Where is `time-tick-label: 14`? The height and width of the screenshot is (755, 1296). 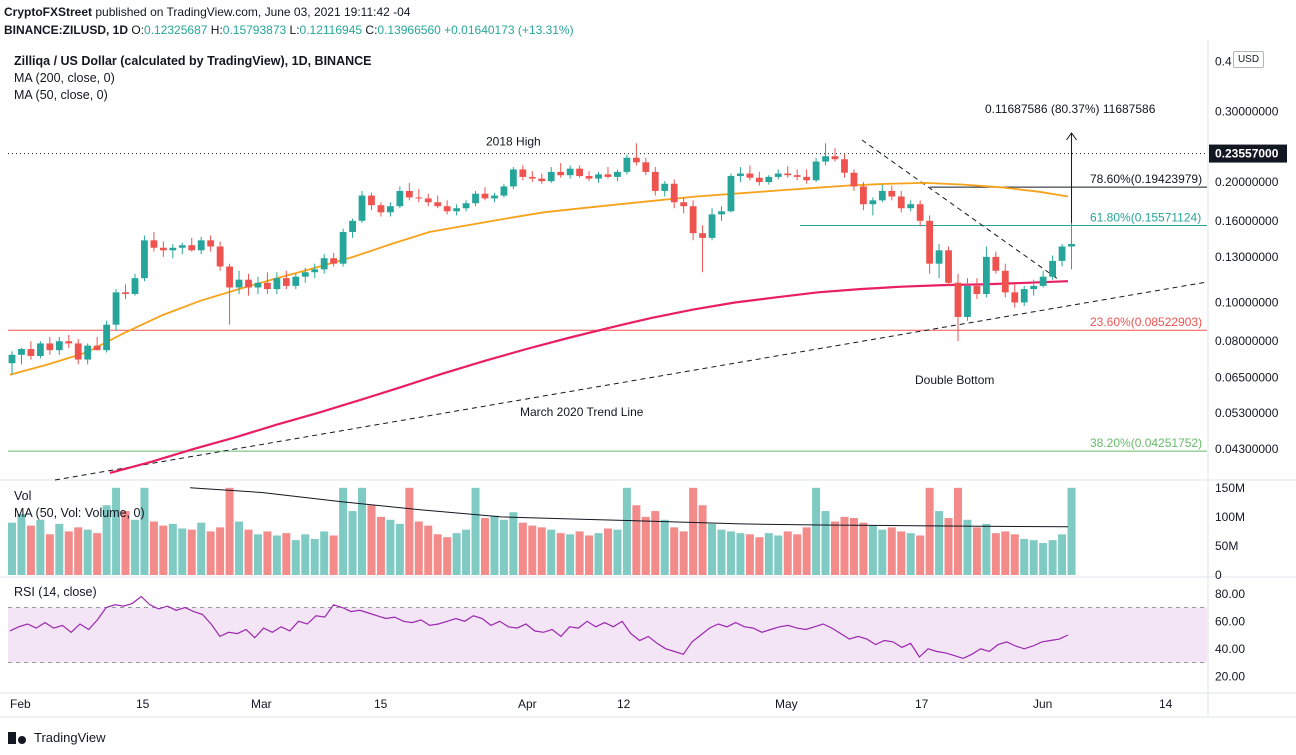 time-tick-label: 14 is located at coordinates (1166, 704).